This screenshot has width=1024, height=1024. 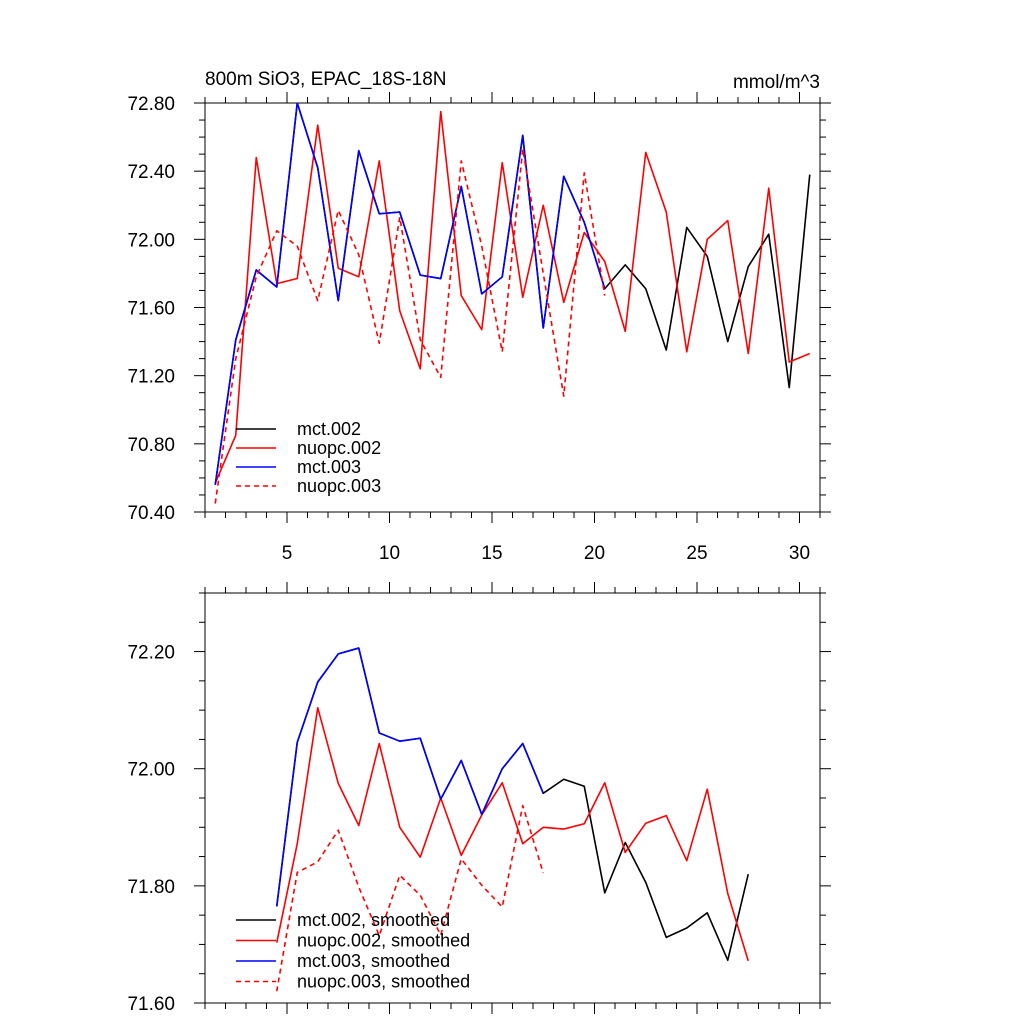 I want to click on bottom-series-nuopc-002-smoothed, so click(x=512, y=834).